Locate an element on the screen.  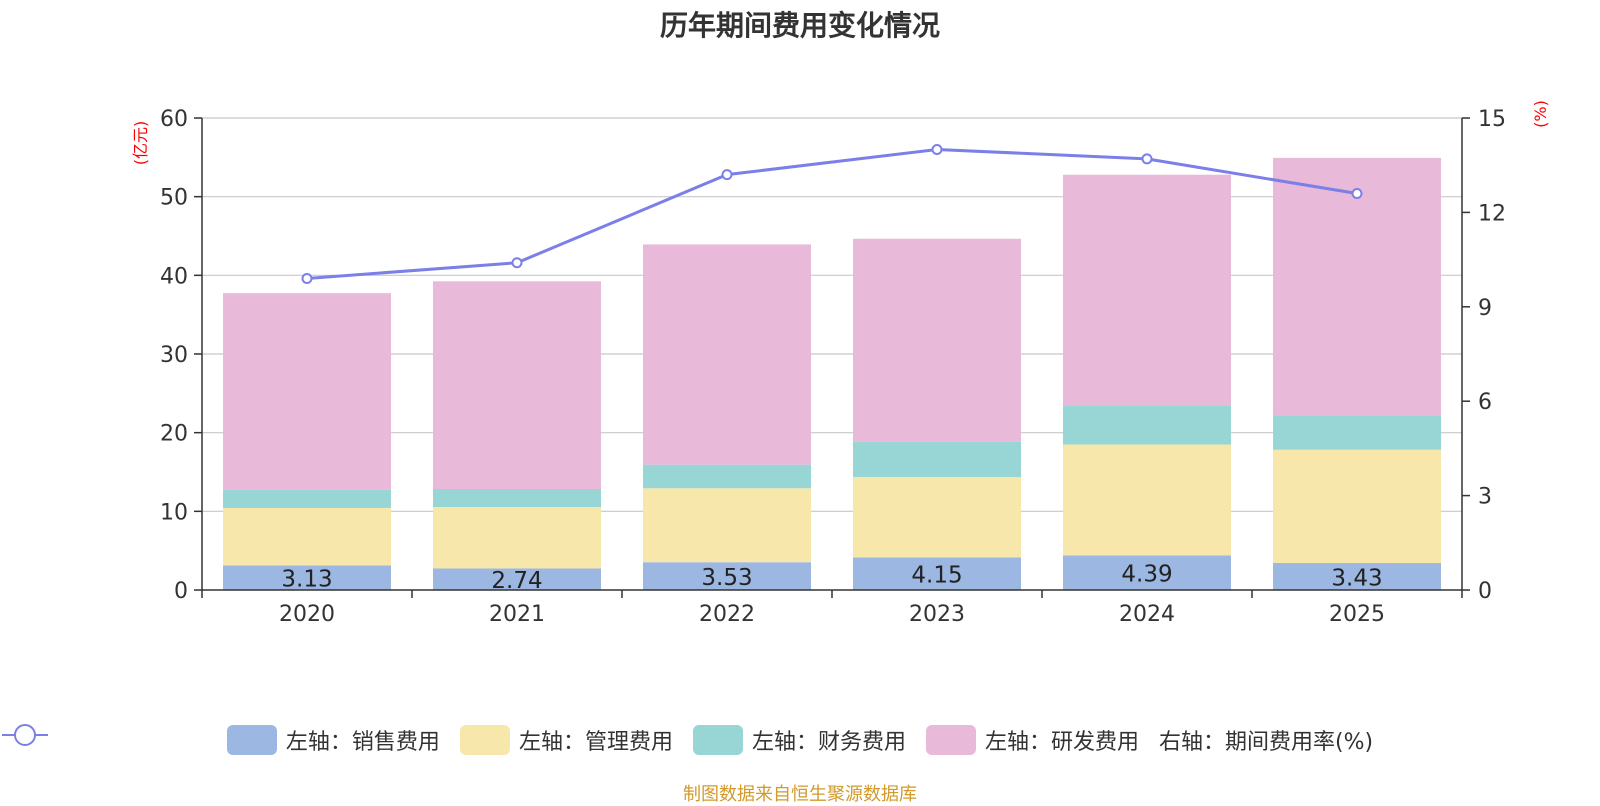
rate-line is located at coordinates (832, 213).